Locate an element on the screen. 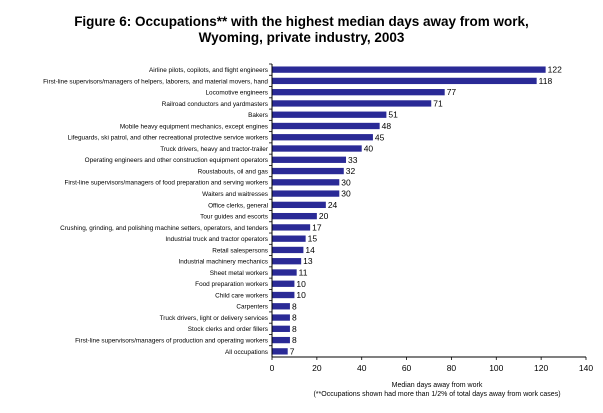  category-label: Industrial truck and tractor operators is located at coordinates (216, 239).